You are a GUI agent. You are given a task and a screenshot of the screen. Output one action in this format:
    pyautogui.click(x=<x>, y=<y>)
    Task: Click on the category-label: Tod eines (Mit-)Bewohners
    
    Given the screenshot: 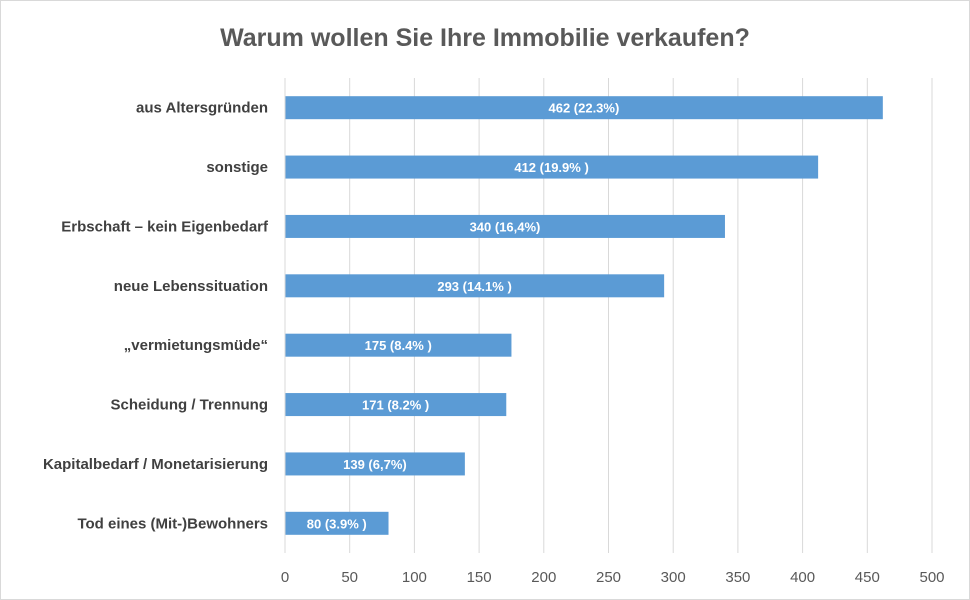 What is the action you would take?
    pyautogui.click(x=172, y=523)
    